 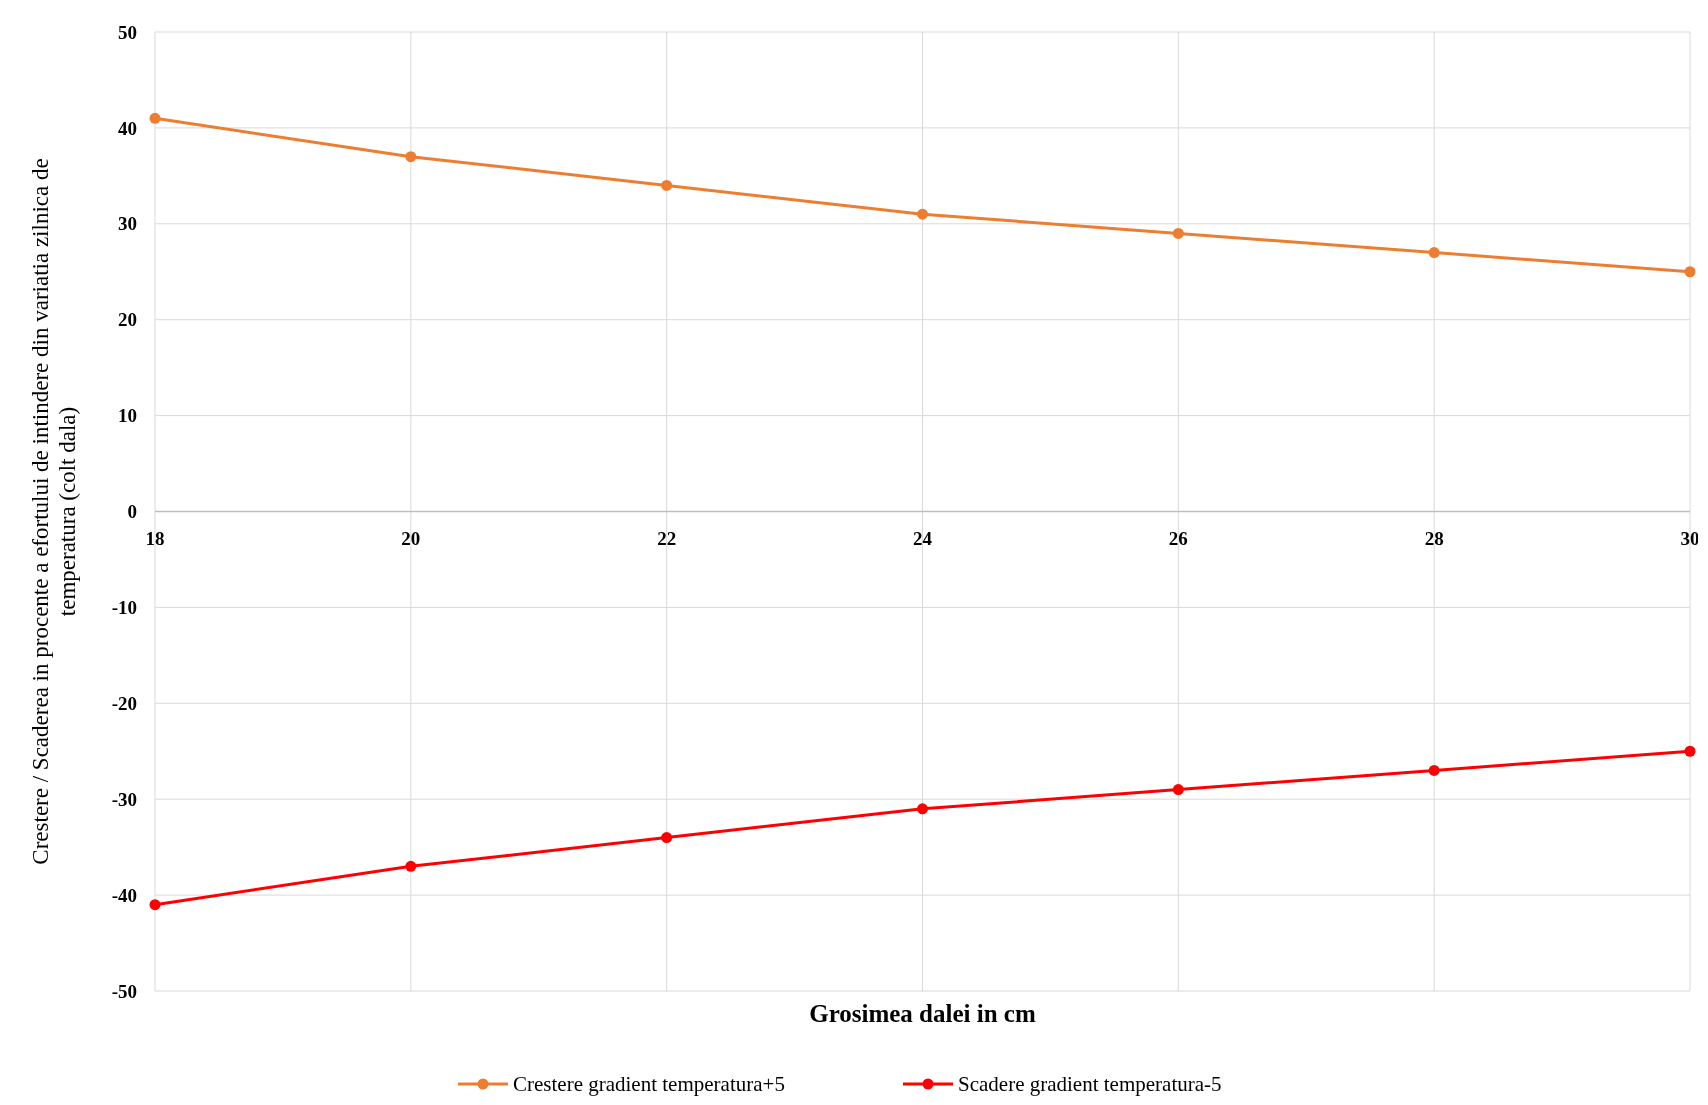 I want to click on y-tick-label: -30, so click(x=124, y=799).